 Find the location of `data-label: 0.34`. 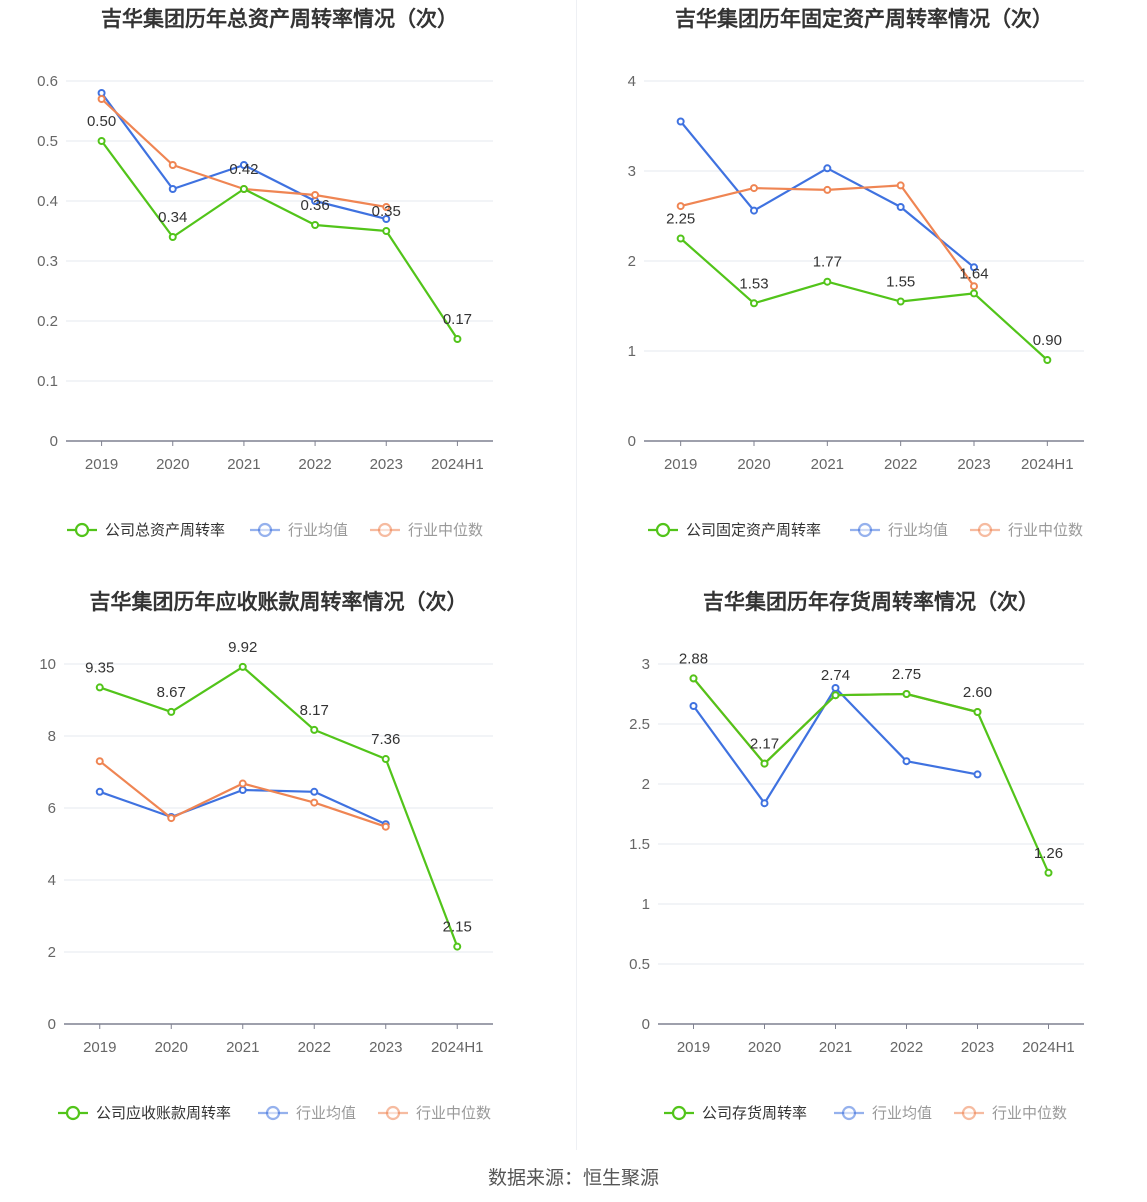

data-label: 0.34 is located at coordinates (172, 217).